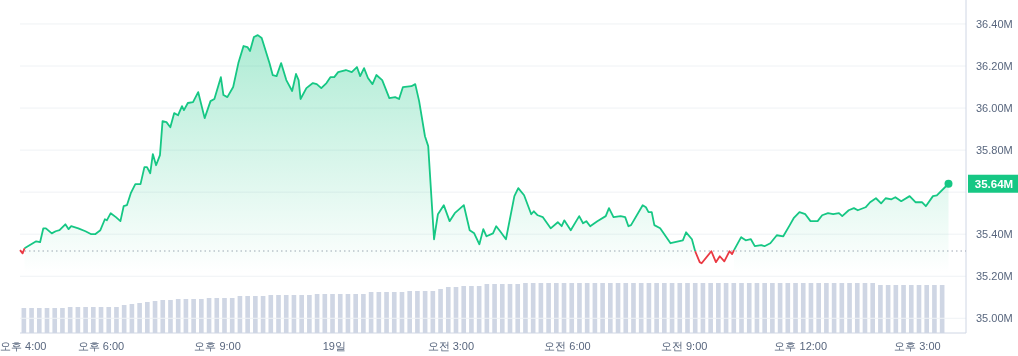  I want to click on x-tick-label: 오후 6:00, so click(101, 346).